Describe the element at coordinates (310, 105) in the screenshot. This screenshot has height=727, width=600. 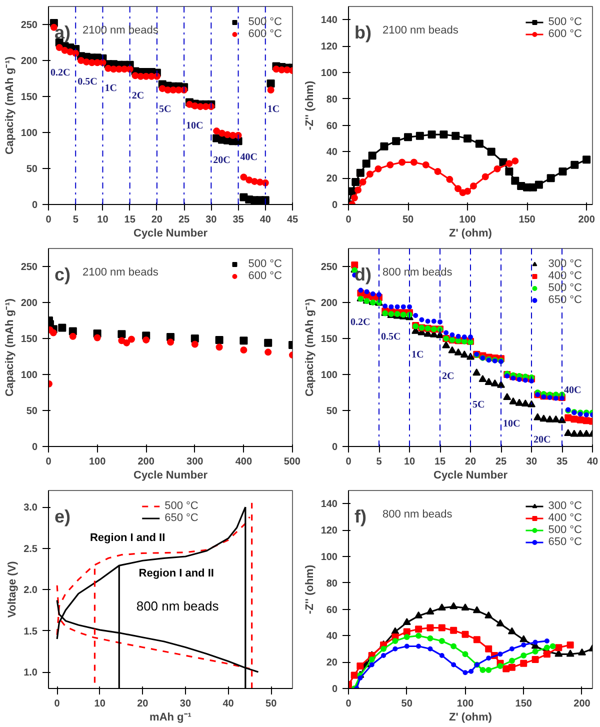
I see `y-axis-title: -Z'' (ohm)` at that location.